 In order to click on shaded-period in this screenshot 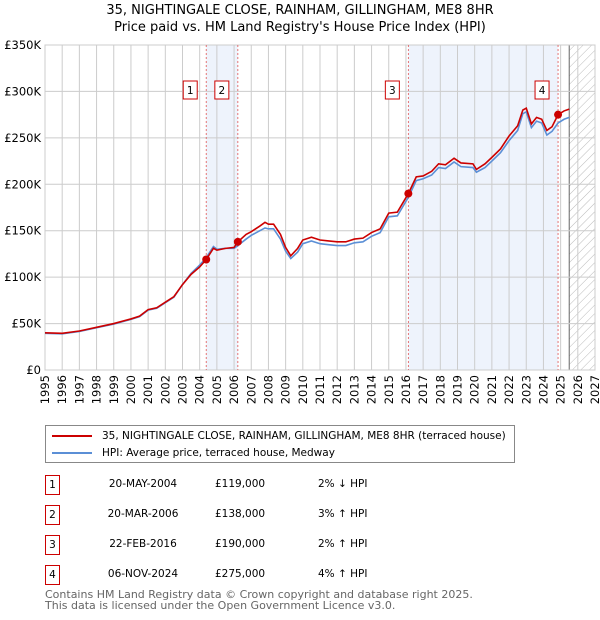, I will do `click(483, 207)`.